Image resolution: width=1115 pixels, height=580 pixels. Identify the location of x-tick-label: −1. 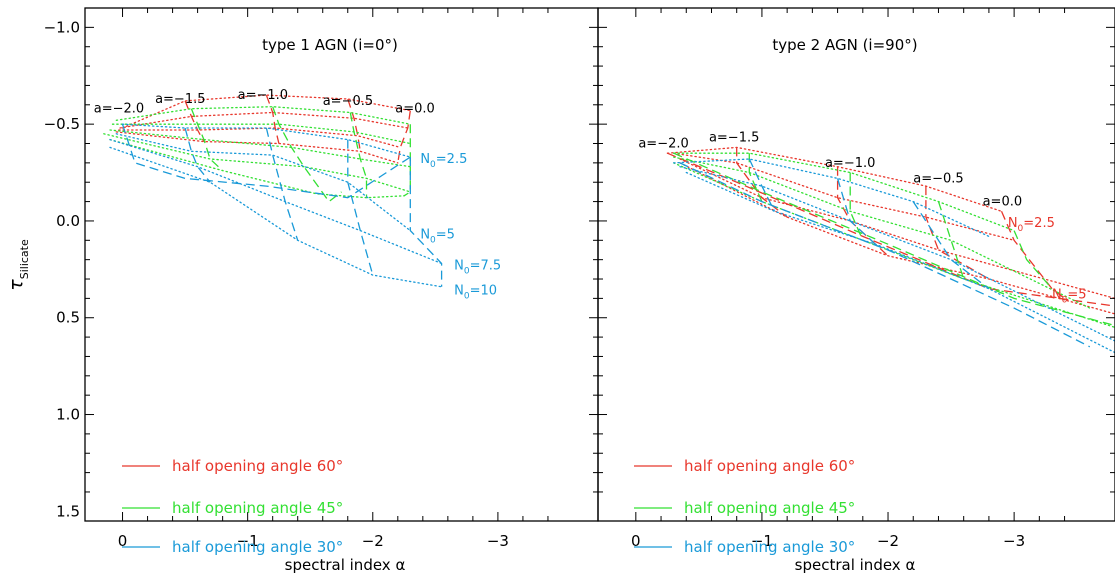
(762, 541).